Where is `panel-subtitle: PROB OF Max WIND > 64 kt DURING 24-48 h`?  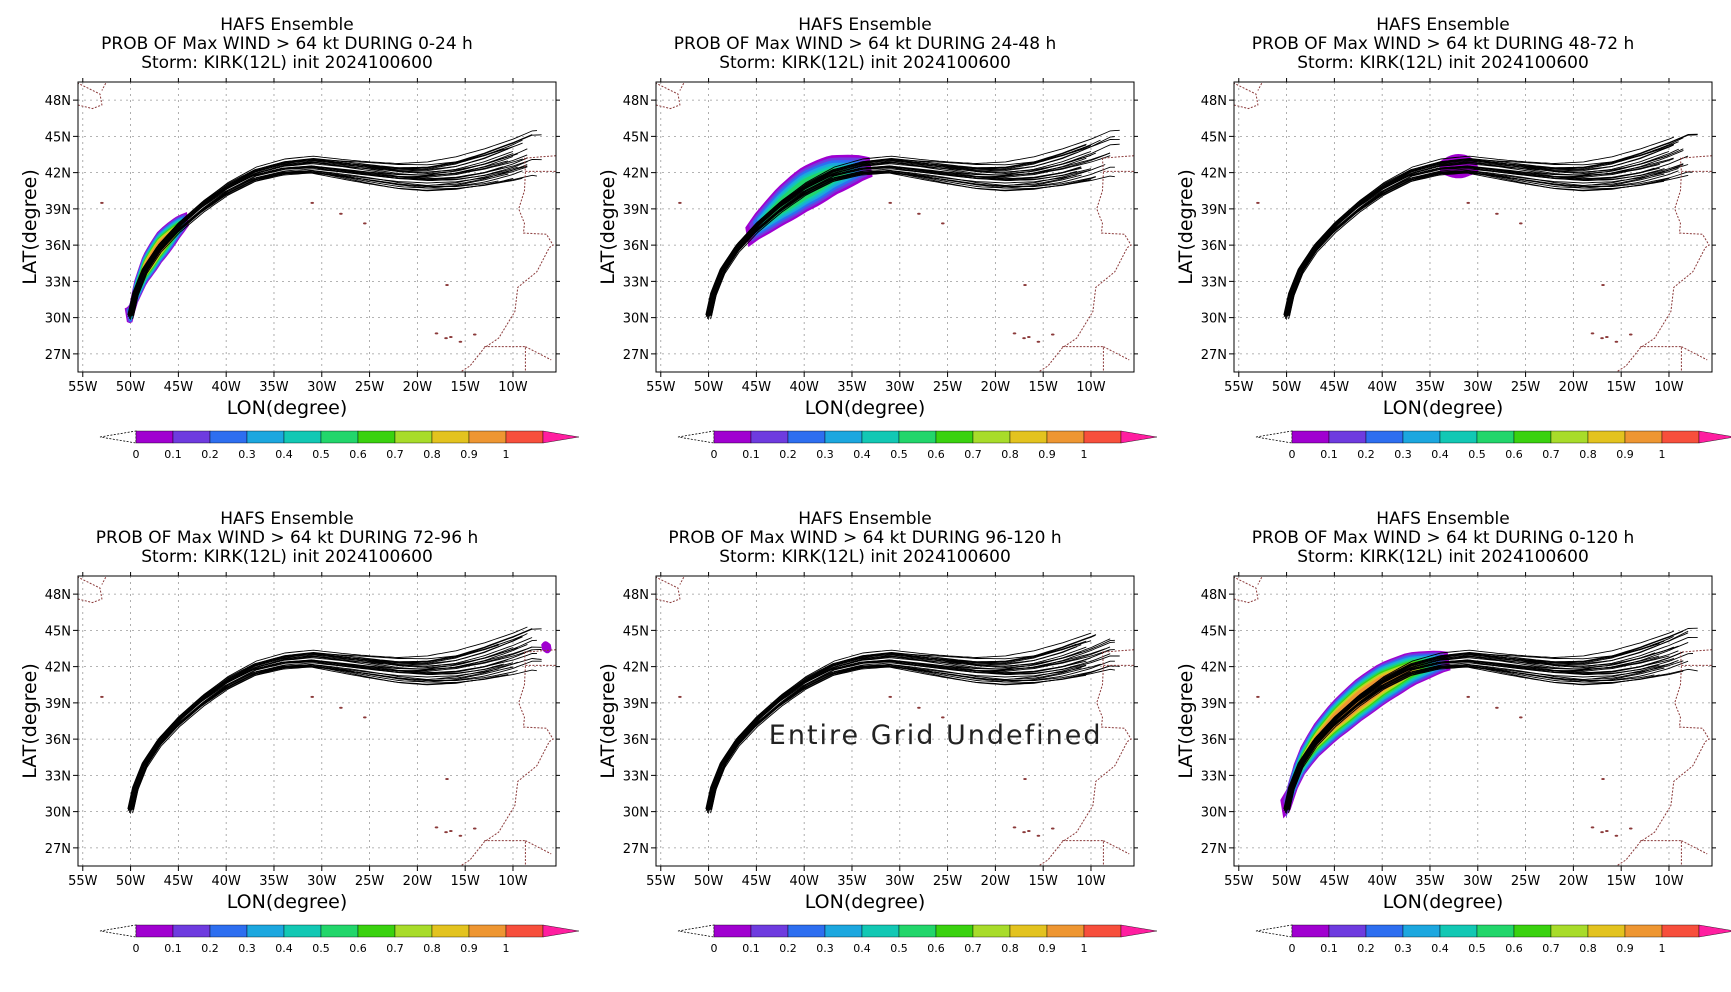 panel-subtitle: PROB OF Max WIND > 64 kt DURING 24-48 h is located at coordinates (865, 44).